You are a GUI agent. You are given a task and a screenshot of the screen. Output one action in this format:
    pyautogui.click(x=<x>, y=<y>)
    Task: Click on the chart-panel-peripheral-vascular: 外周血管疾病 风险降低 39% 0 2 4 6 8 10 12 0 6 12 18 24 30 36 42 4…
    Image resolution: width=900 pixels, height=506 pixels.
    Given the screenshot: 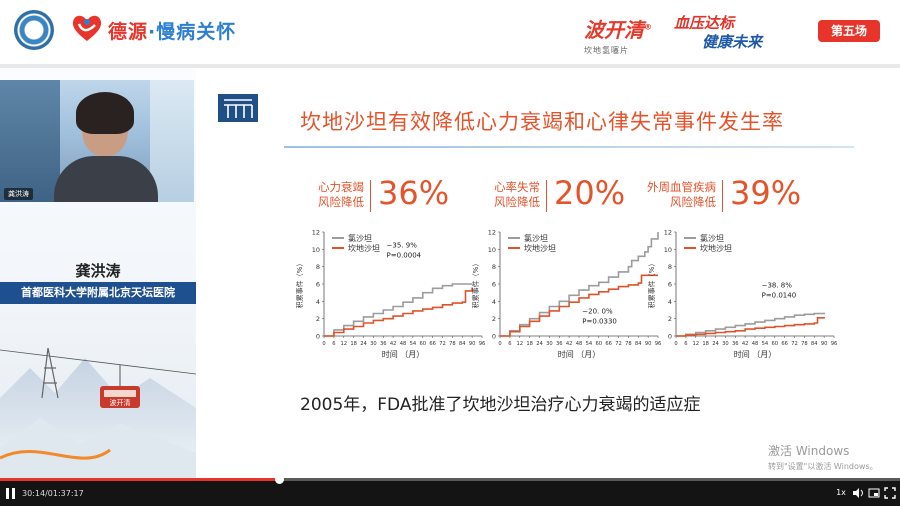 What is the action you would take?
    pyautogui.click(x=744, y=275)
    